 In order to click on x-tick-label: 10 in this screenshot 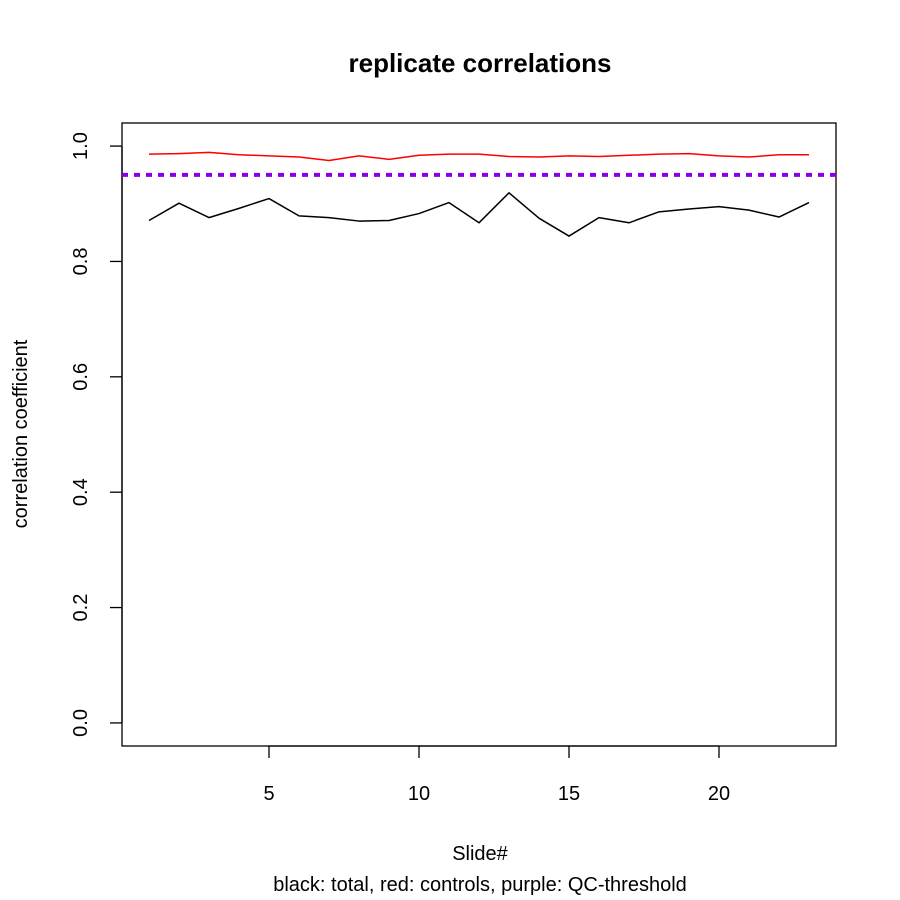, I will do `click(419, 794)`.